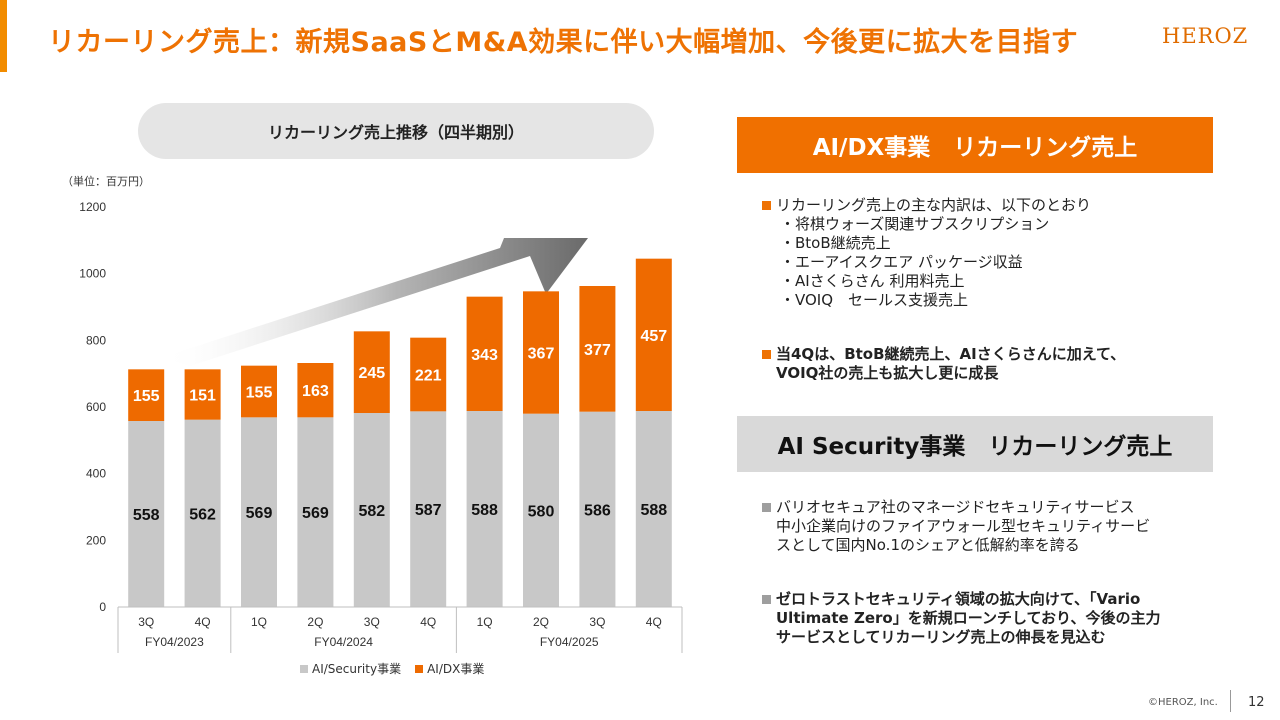 This screenshot has height=720, width=1280. What do you see at coordinates (901, 262) in the screenshot?
I see `dx-sub-item: ・エーアイスクエア パッケージ収益` at bounding box center [901, 262].